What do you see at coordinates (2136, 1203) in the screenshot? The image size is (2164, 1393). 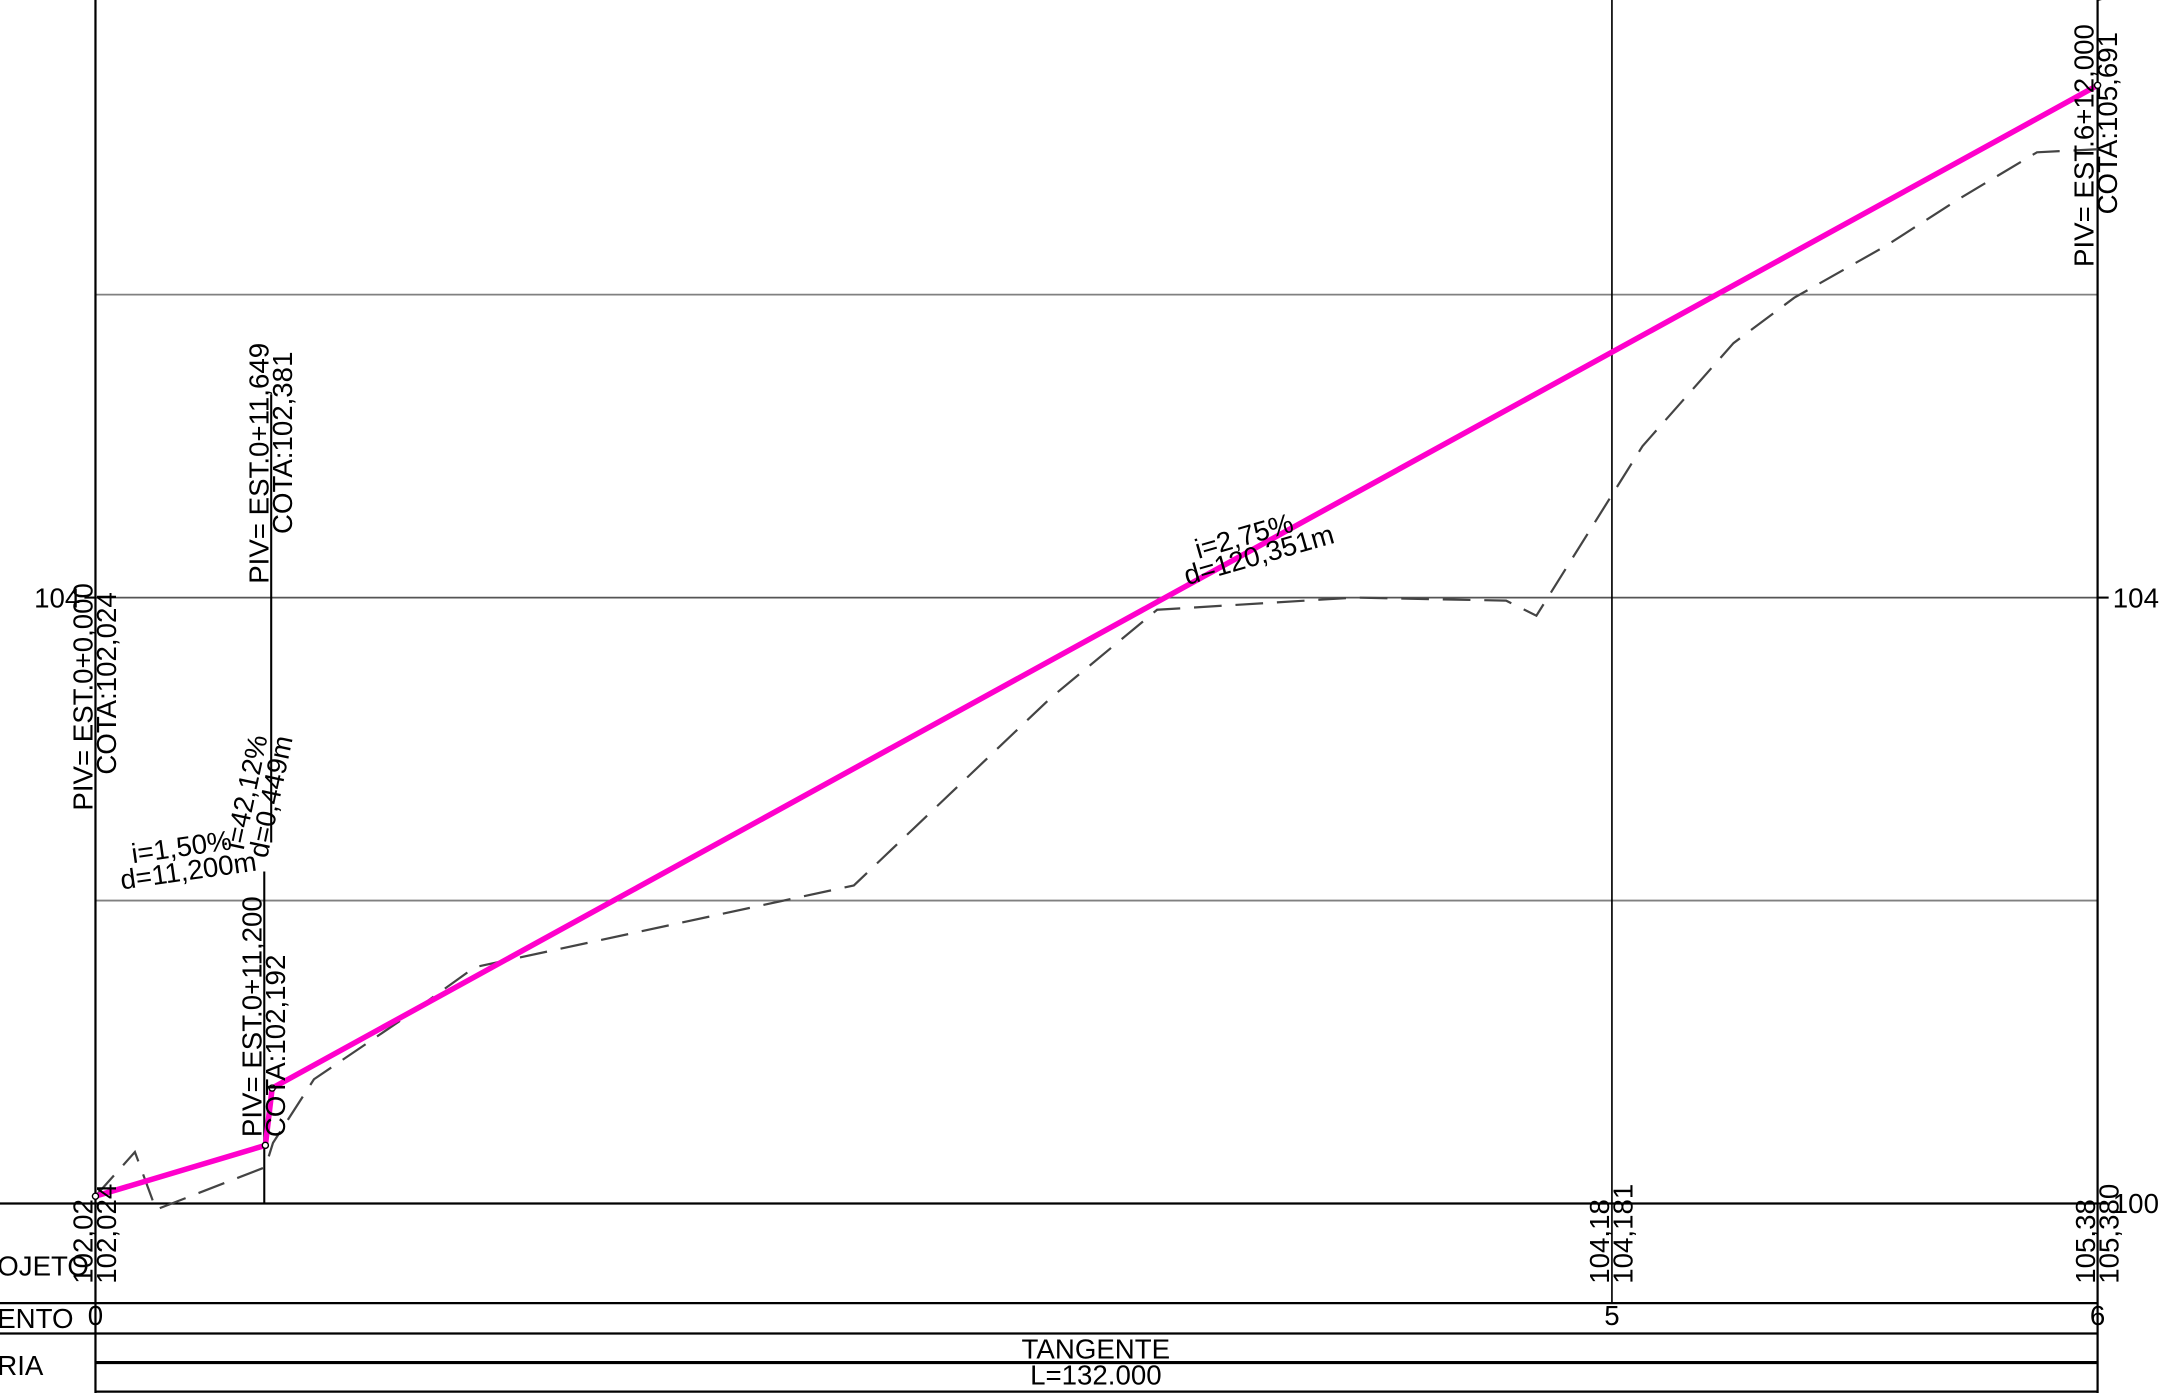 I see `right-axis-label-100: 100` at bounding box center [2136, 1203].